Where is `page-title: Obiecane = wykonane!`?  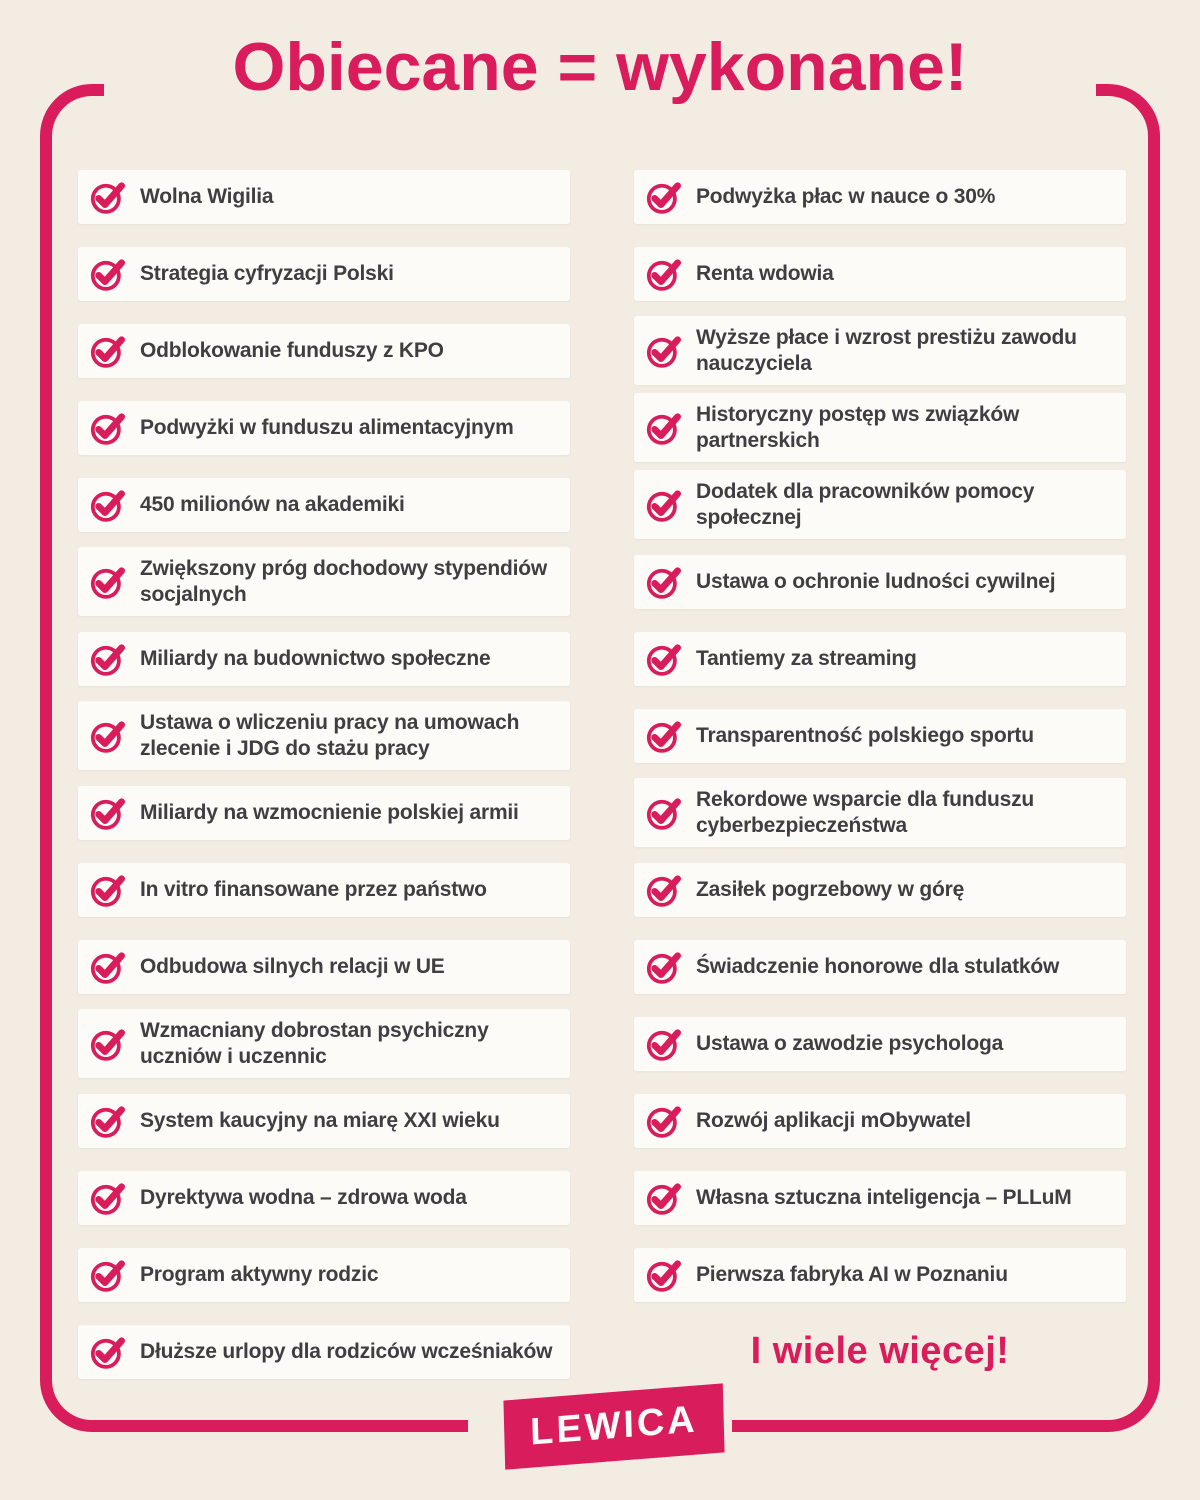
page-title: Obiecane = wykonane! is located at coordinates (600, 67).